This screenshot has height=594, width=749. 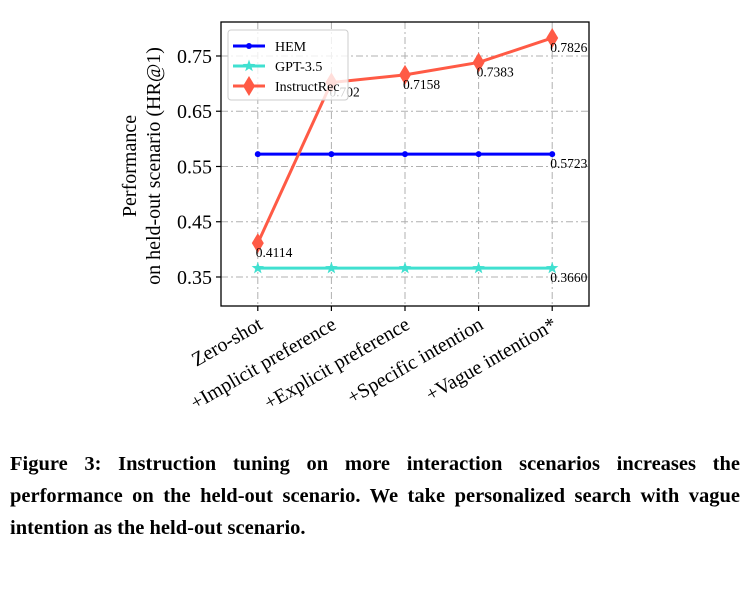 I want to click on series-hem, so click(x=405, y=154).